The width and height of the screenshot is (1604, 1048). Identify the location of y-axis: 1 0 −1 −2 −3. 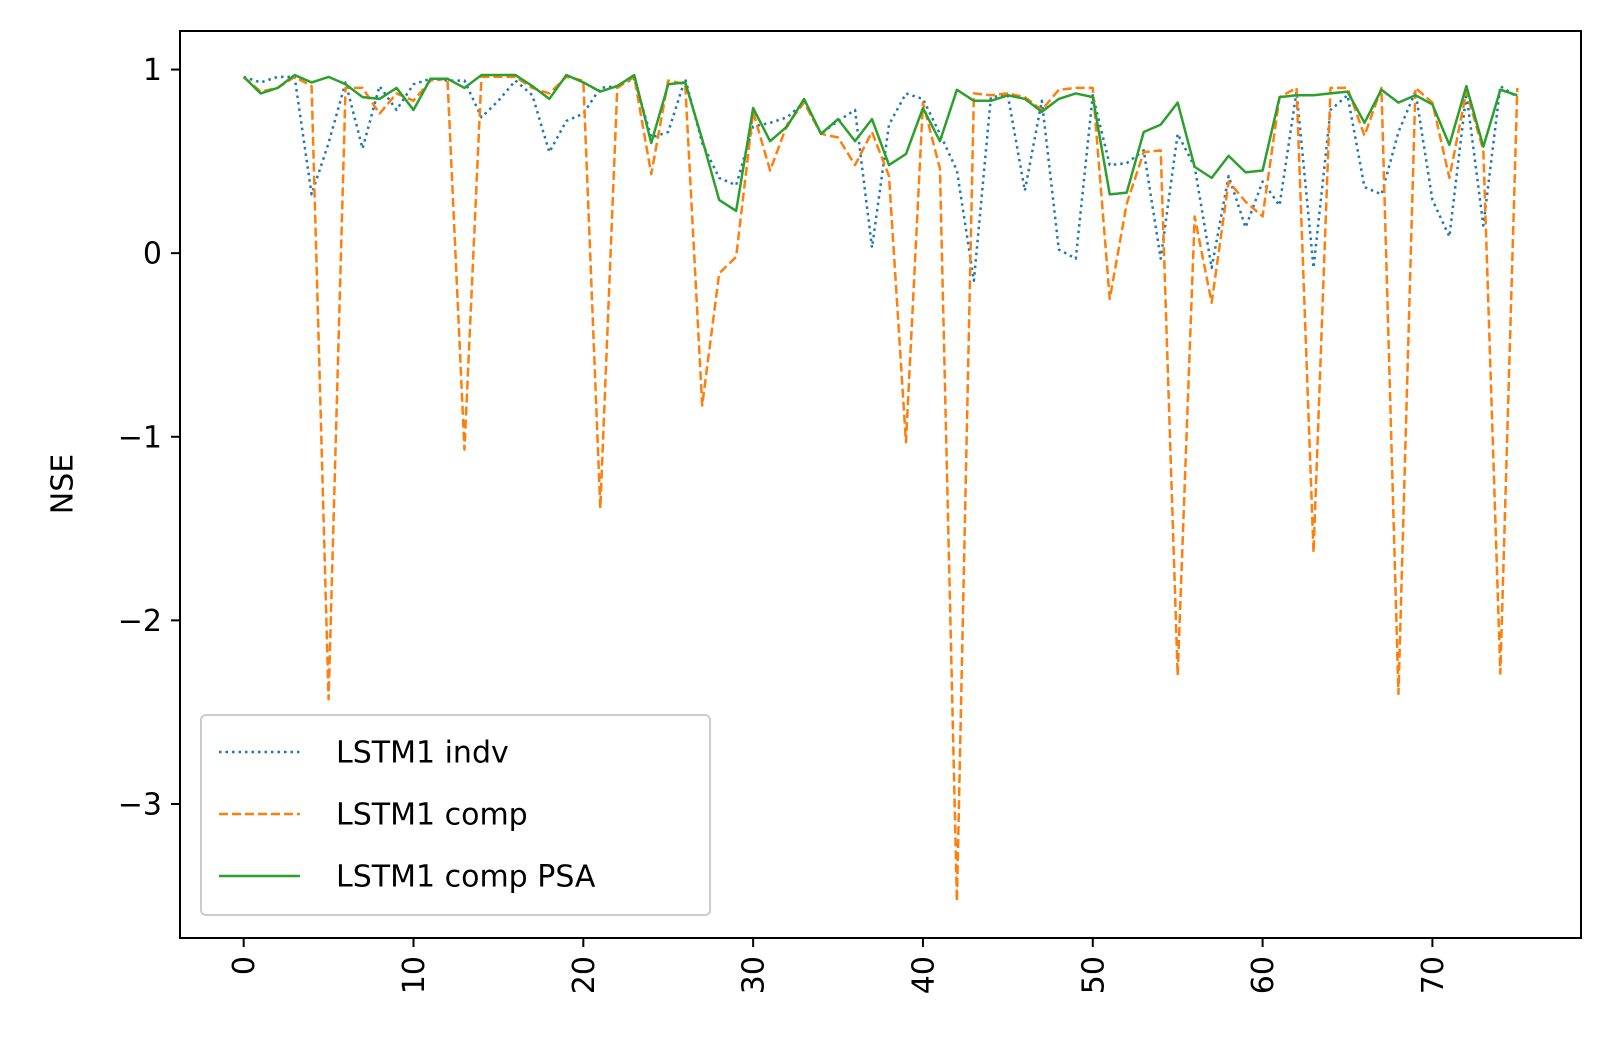
(149, 437).